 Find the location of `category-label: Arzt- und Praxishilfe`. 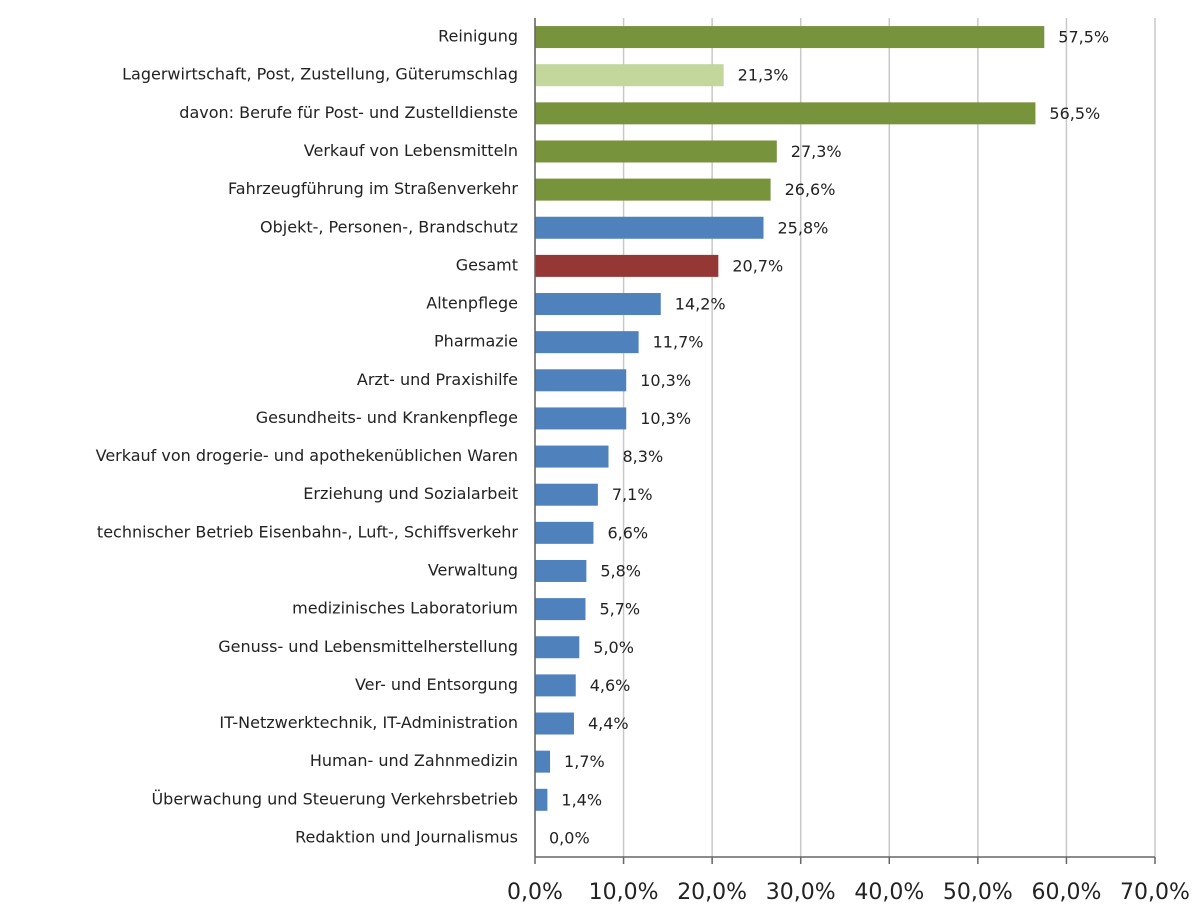

category-label: Arzt- und Praxishilfe is located at coordinates (437, 379).